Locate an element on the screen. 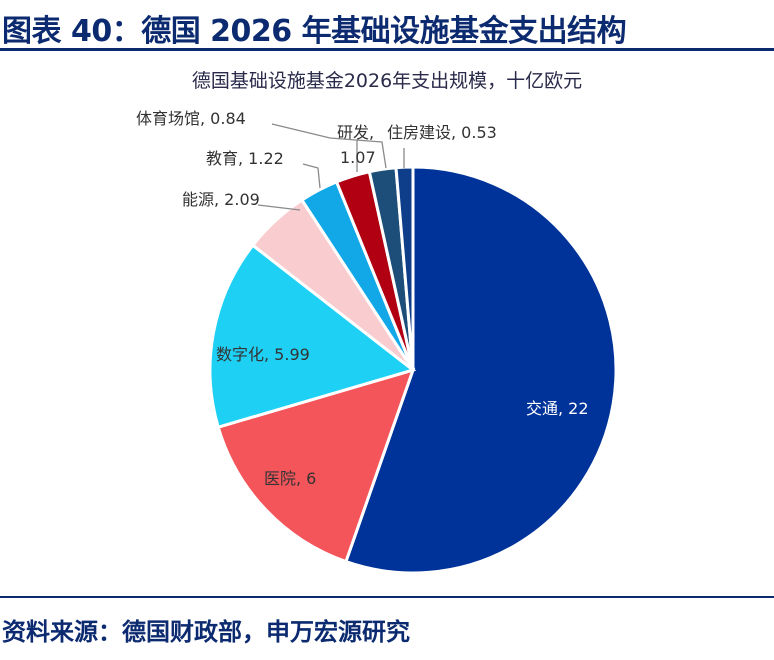 The width and height of the screenshot is (774, 660). slice-label-3: 能源, 2.09 is located at coordinates (221, 199).